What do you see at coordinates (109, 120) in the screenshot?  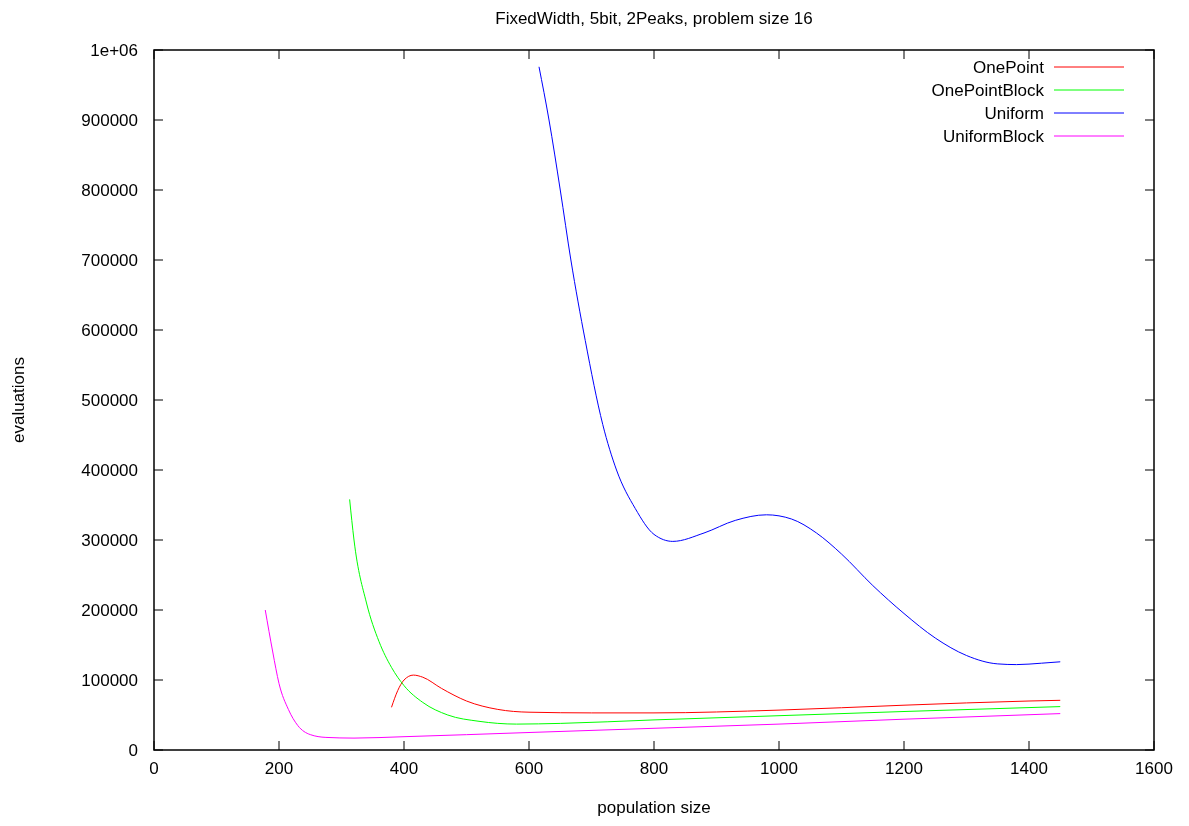 I see `y-tick-label: 900000` at bounding box center [109, 120].